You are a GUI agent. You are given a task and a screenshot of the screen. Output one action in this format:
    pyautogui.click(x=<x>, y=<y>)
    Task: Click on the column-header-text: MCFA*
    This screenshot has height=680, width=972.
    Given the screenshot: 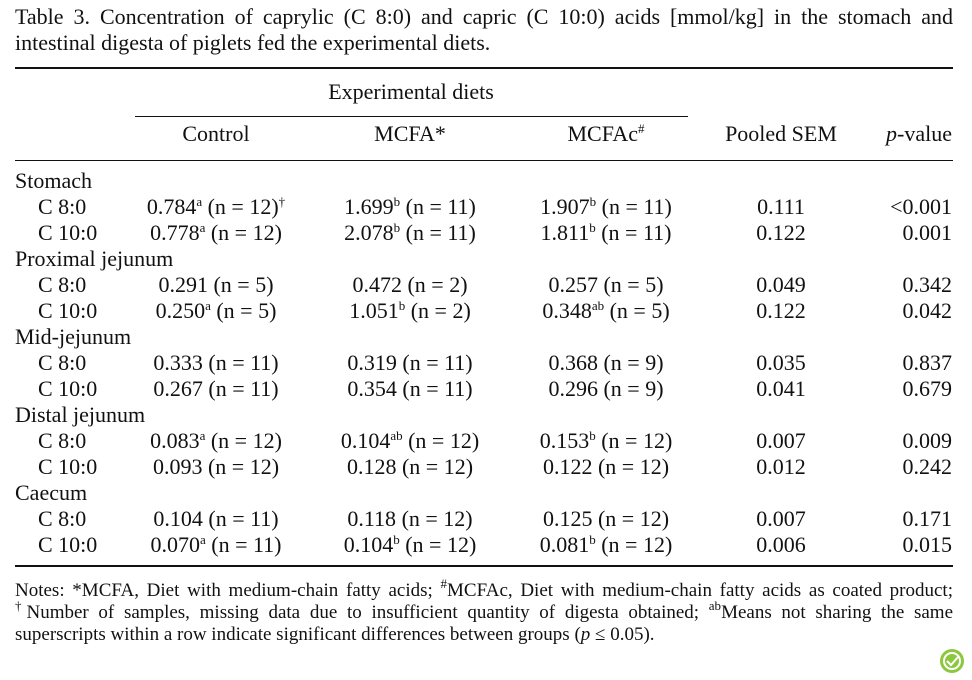 What is the action you would take?
    pyautogui.click(x=410, y=133)
    